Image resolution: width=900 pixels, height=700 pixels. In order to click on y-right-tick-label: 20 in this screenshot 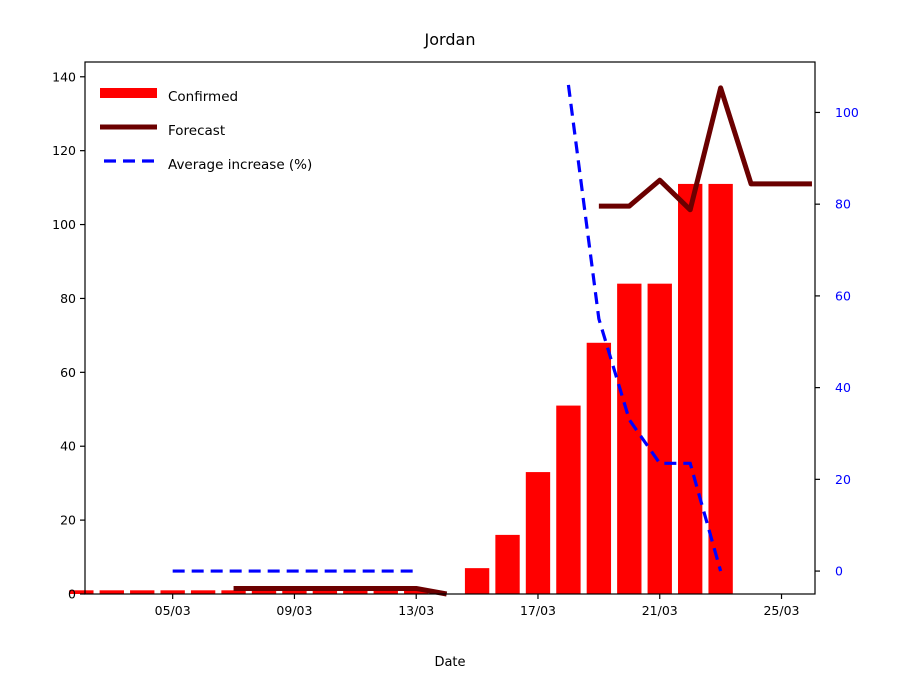, I will do `click(843, 479)`.